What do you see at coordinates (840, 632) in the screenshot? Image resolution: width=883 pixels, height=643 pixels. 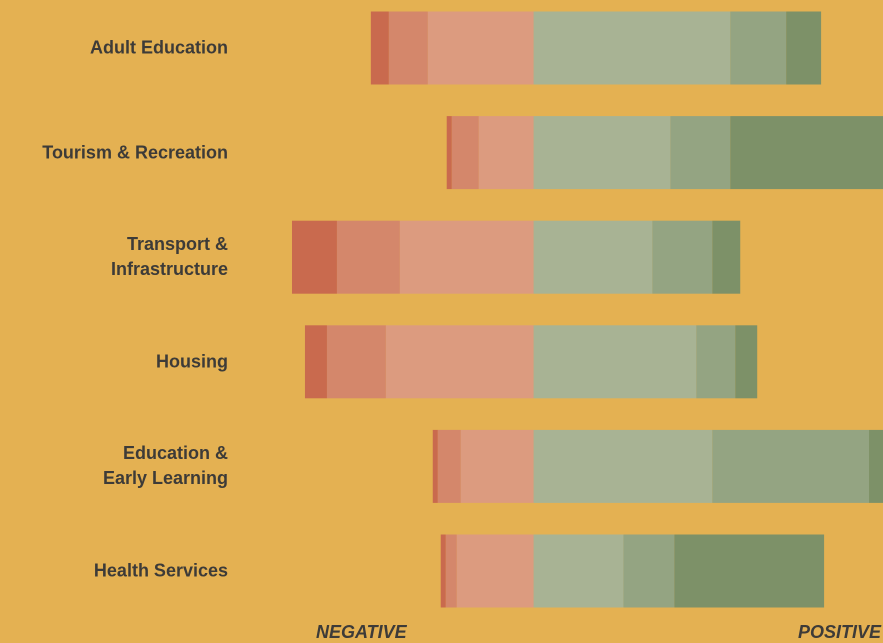 I see `positive-label: POSITIVE` at bounding box center [840, 632].